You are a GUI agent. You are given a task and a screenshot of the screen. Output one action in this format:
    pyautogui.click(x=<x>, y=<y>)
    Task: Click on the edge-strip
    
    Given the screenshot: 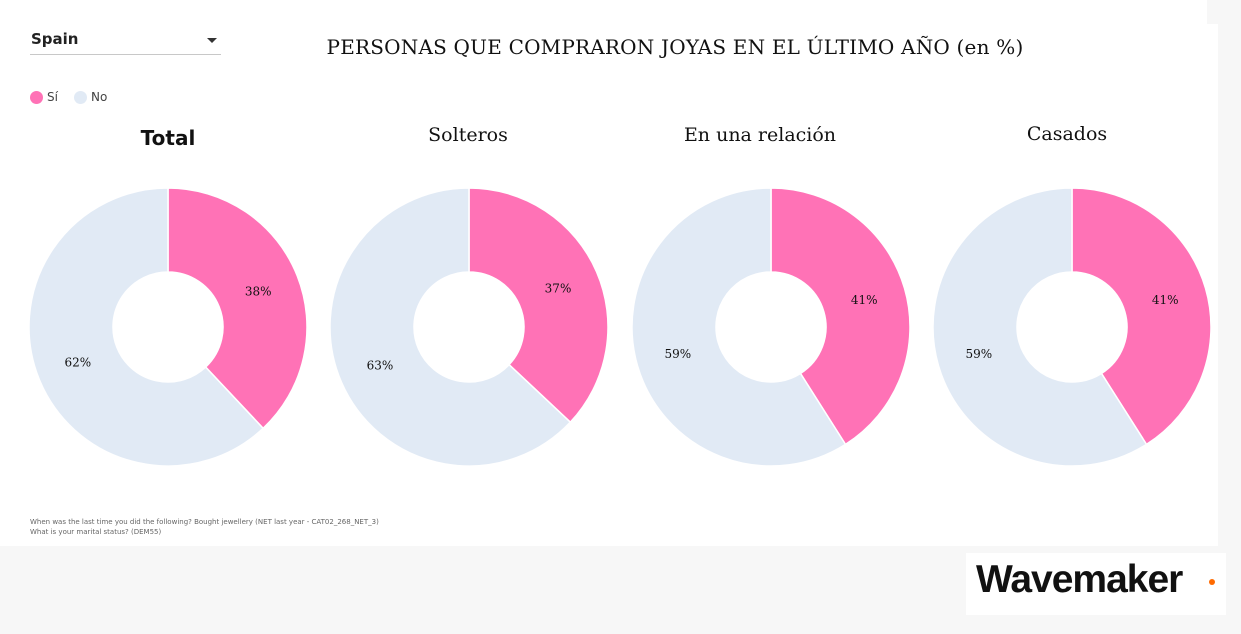 What is the action you would take?
    pyautogui.click(x=1212, y=12)
    